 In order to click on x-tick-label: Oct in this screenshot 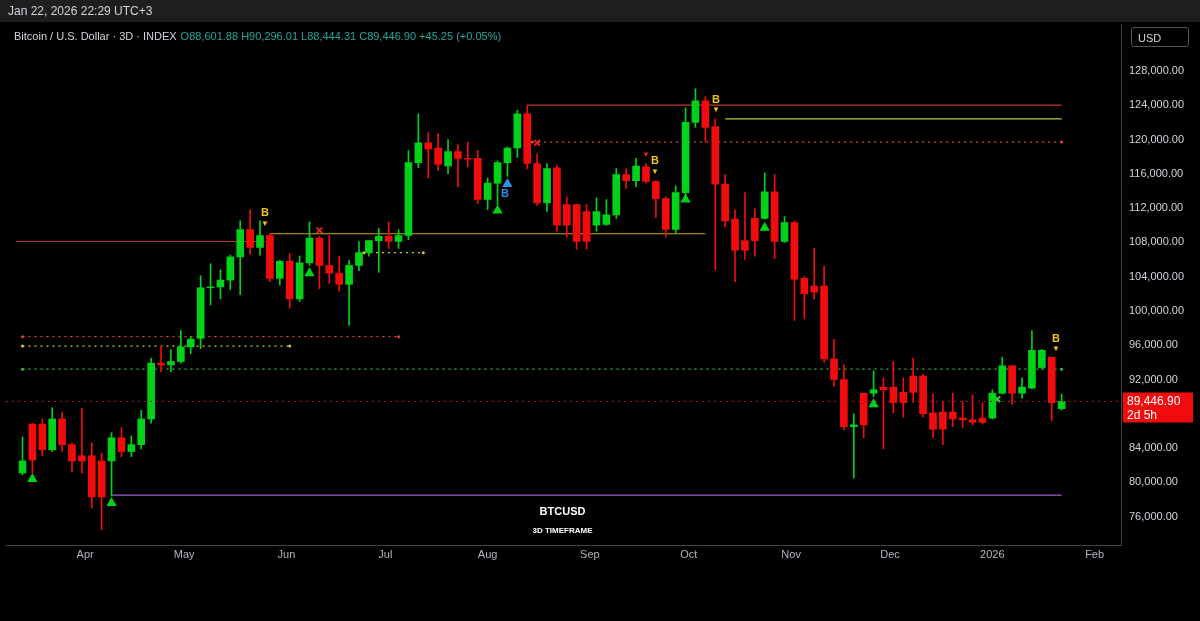, I will do `click(689, 554)`.